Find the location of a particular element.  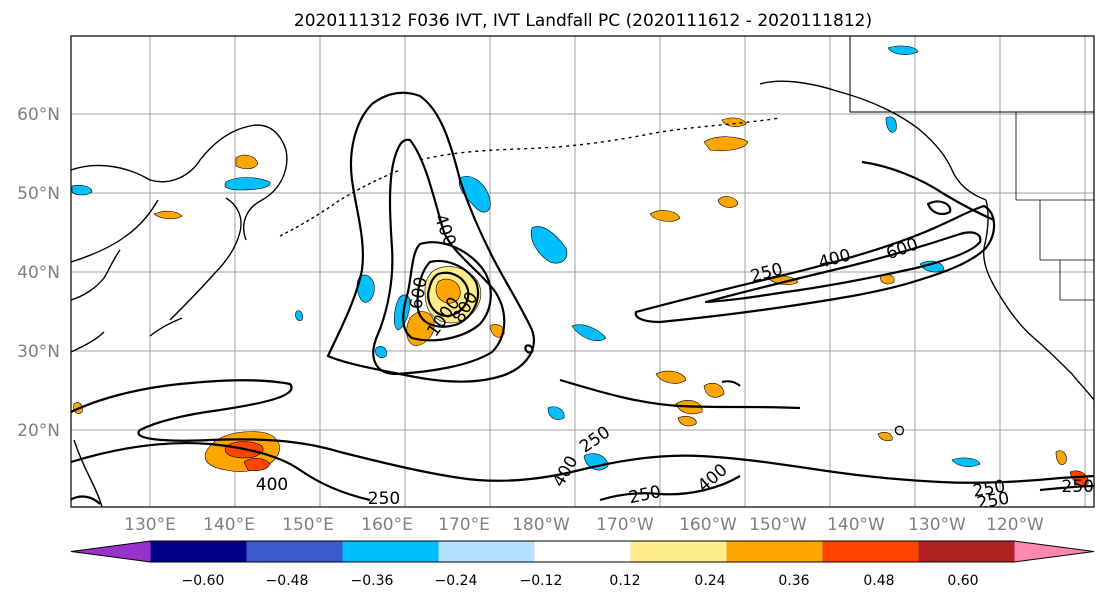

lat-label: 40°N is located at coordinates (38, 273).